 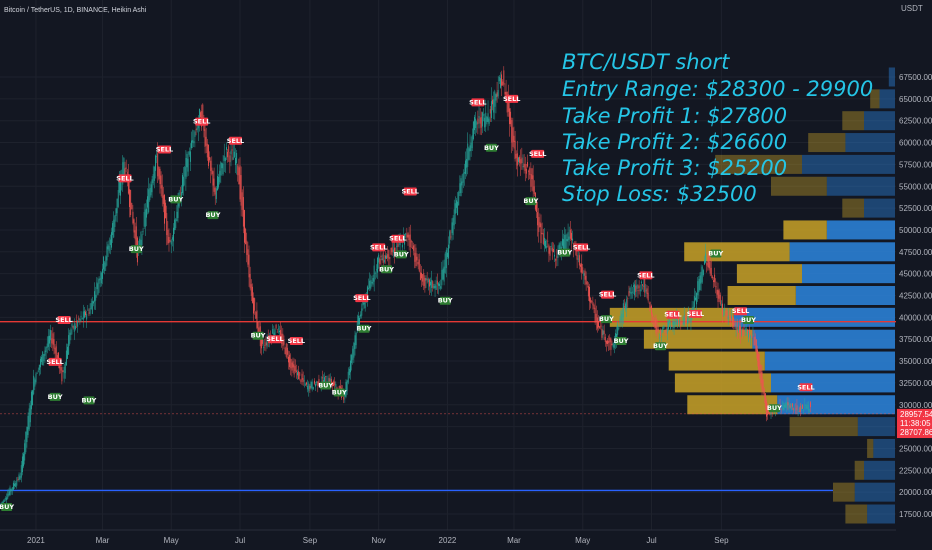 I want to click on volume-profile-sell-bar, so click(x=732, y=405).